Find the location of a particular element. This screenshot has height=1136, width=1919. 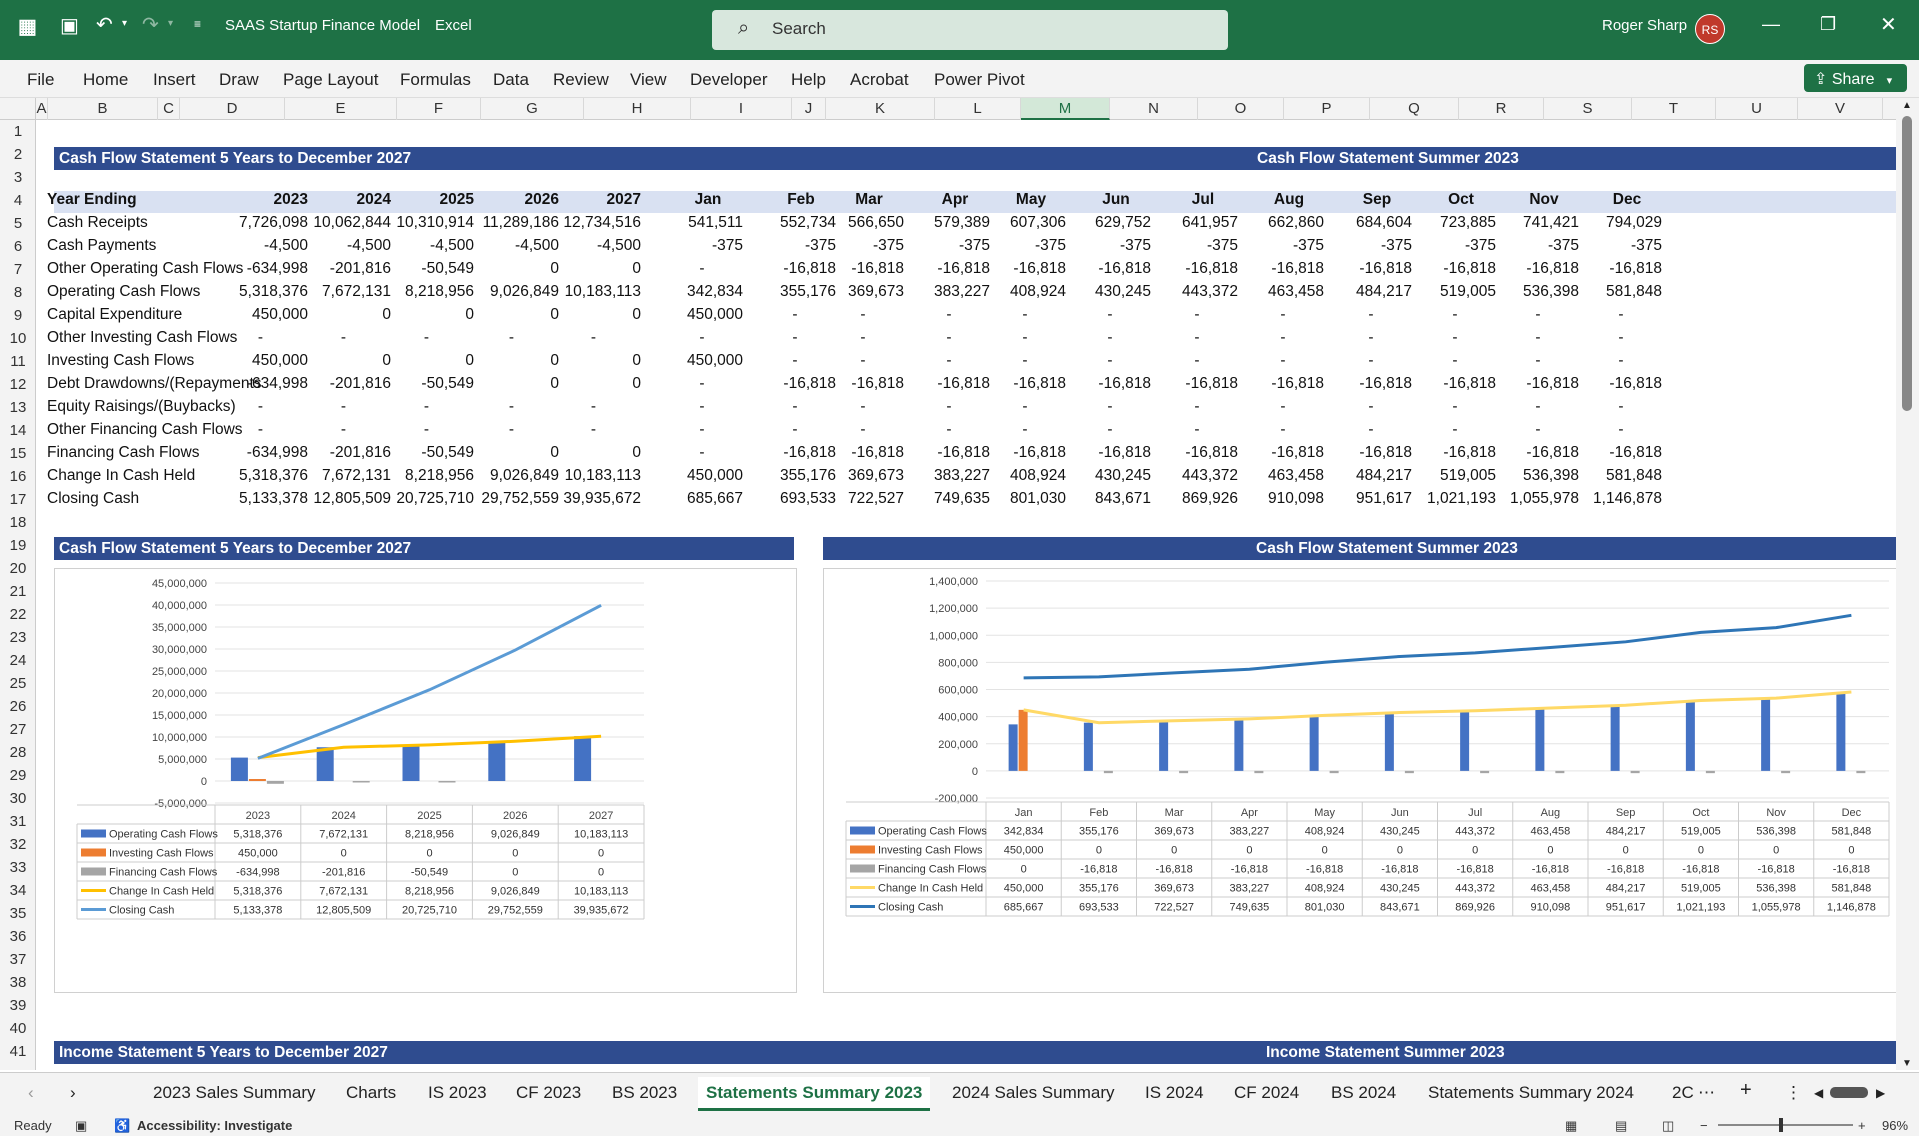

year-header-2023: 2023 is located at coordinates (290, 199).